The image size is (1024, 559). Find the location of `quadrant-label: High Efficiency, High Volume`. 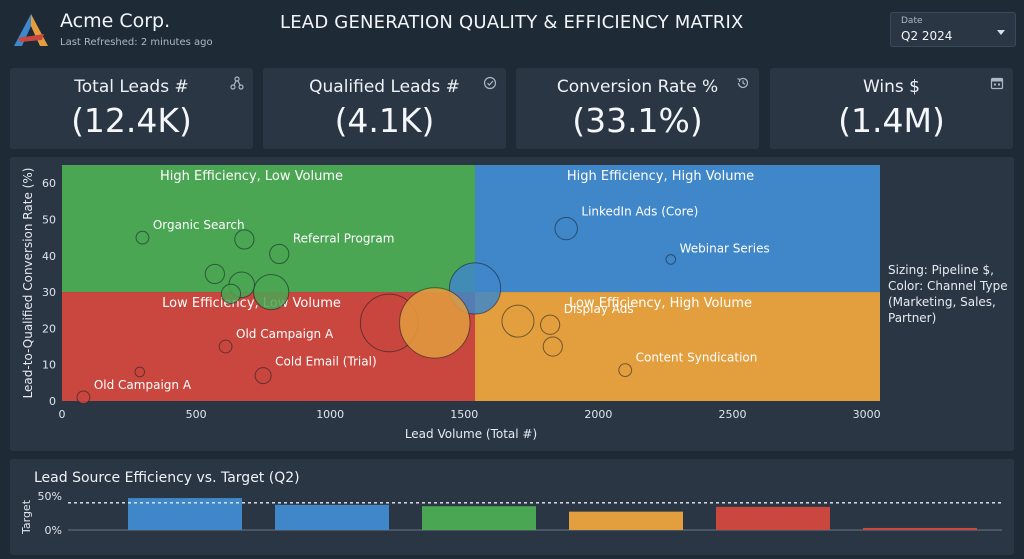

quadrant-label: High Efficiency, High Volume is located at coordinates (660, 176).